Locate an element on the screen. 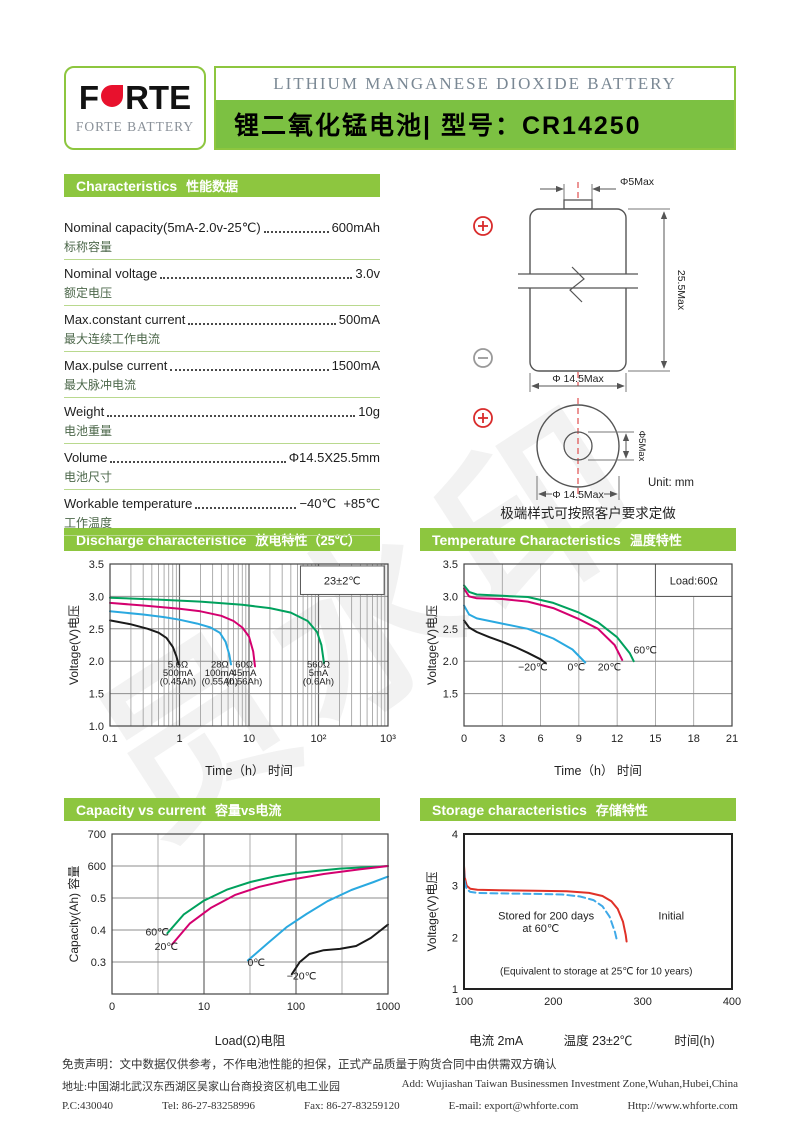 This screenshot has width=793, height=1122. annotation-box is located at coordinates (693, 580).